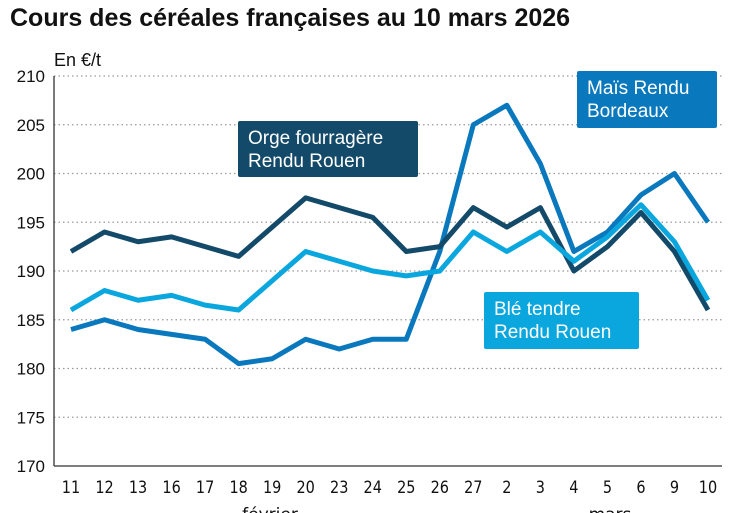 This screenshot has height=513, width=747. I want to click on x-tick-label: 25, so click(406, 487).